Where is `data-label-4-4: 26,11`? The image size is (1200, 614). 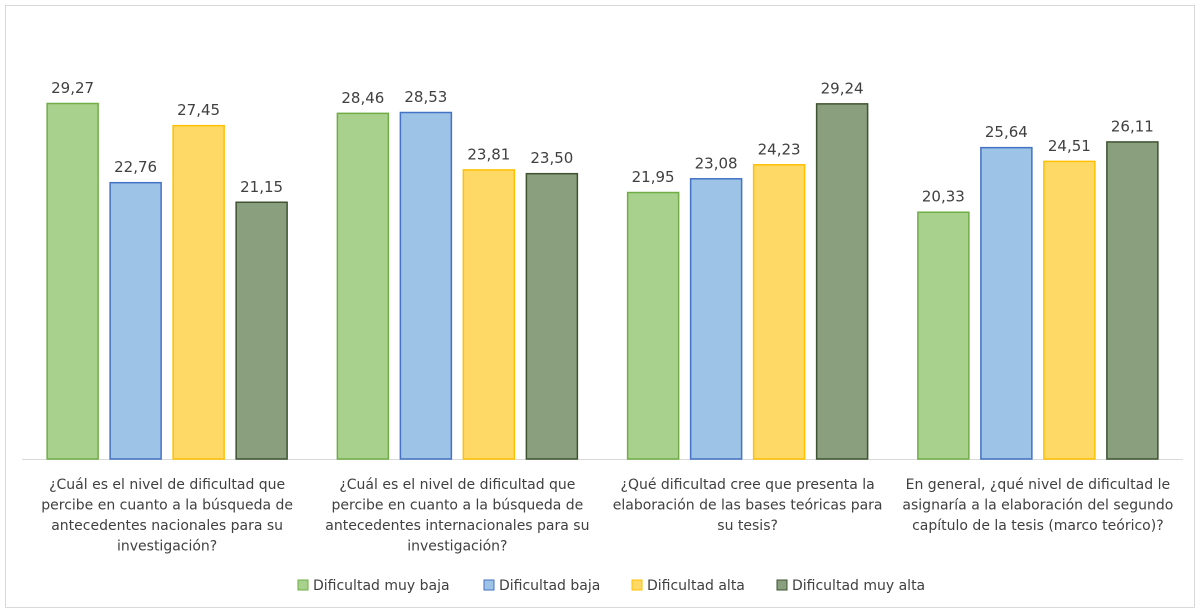
data-label-4-4: 26,11 is located at coordinates (1132, 126).